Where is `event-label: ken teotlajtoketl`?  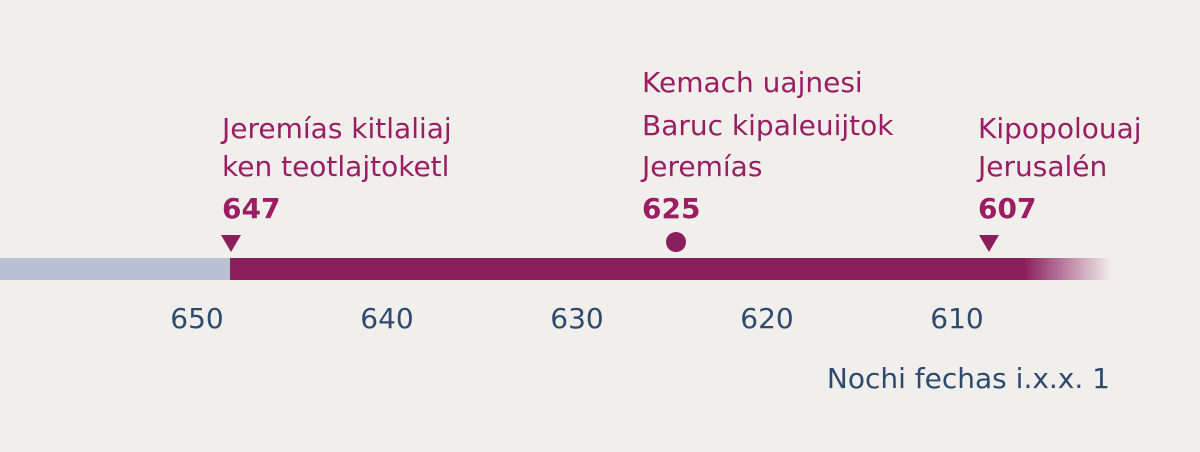 event-label: ken teotlajtoketl is located at coordinates (335, 166).